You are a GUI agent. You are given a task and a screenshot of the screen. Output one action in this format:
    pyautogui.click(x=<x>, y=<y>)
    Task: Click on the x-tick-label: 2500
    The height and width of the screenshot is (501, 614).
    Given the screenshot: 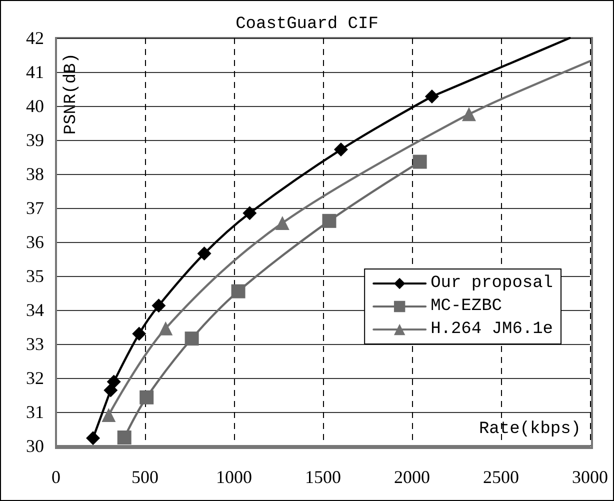 What is the action you would take?
    pyautogui.click(x=501, y=477)
    